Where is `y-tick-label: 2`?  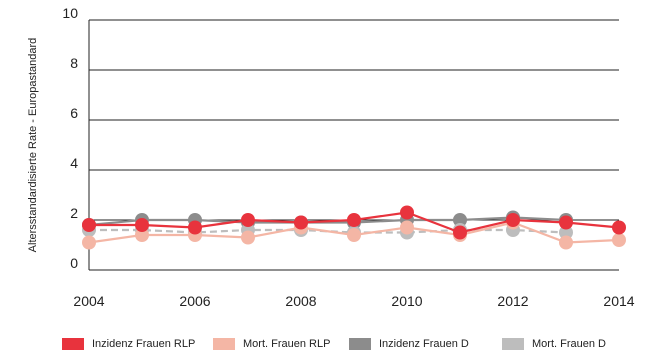
y-tick-label: 2 is located at coordinates (74, 213).